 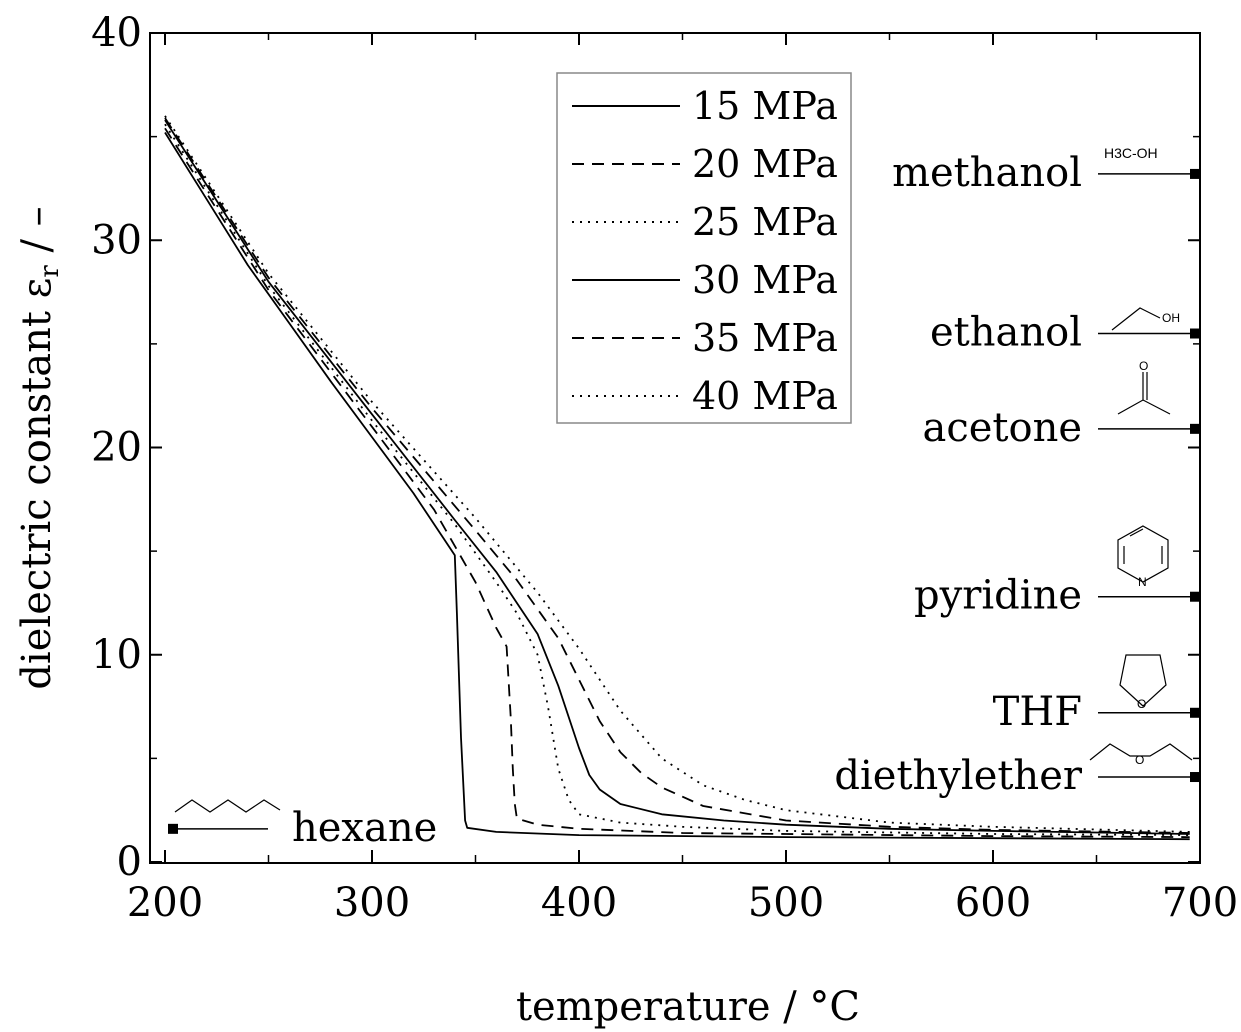 I want to click on legend: 15 MPa 20 MPa 25 MPa 30 MPa 35 MPa 40 MPa, so click(x=704, y=248).